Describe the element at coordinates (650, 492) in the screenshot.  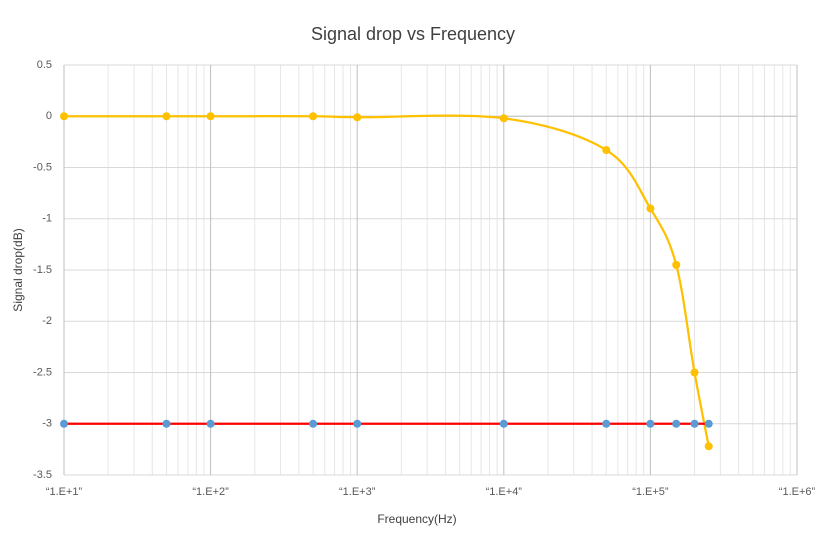
I see `x-tick-label: “1.E+5”` at that location.